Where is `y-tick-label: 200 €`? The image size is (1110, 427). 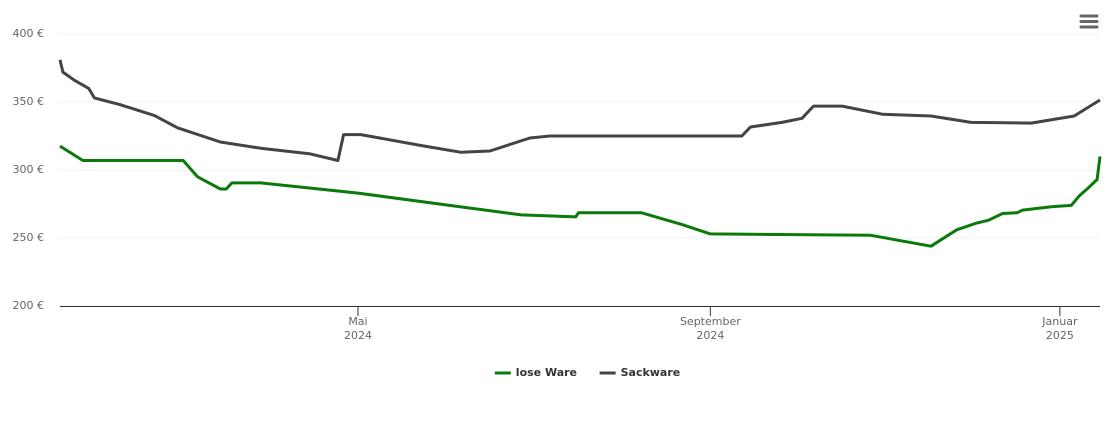 y-tick-label: 200 € is located at coordinates (29, 305).